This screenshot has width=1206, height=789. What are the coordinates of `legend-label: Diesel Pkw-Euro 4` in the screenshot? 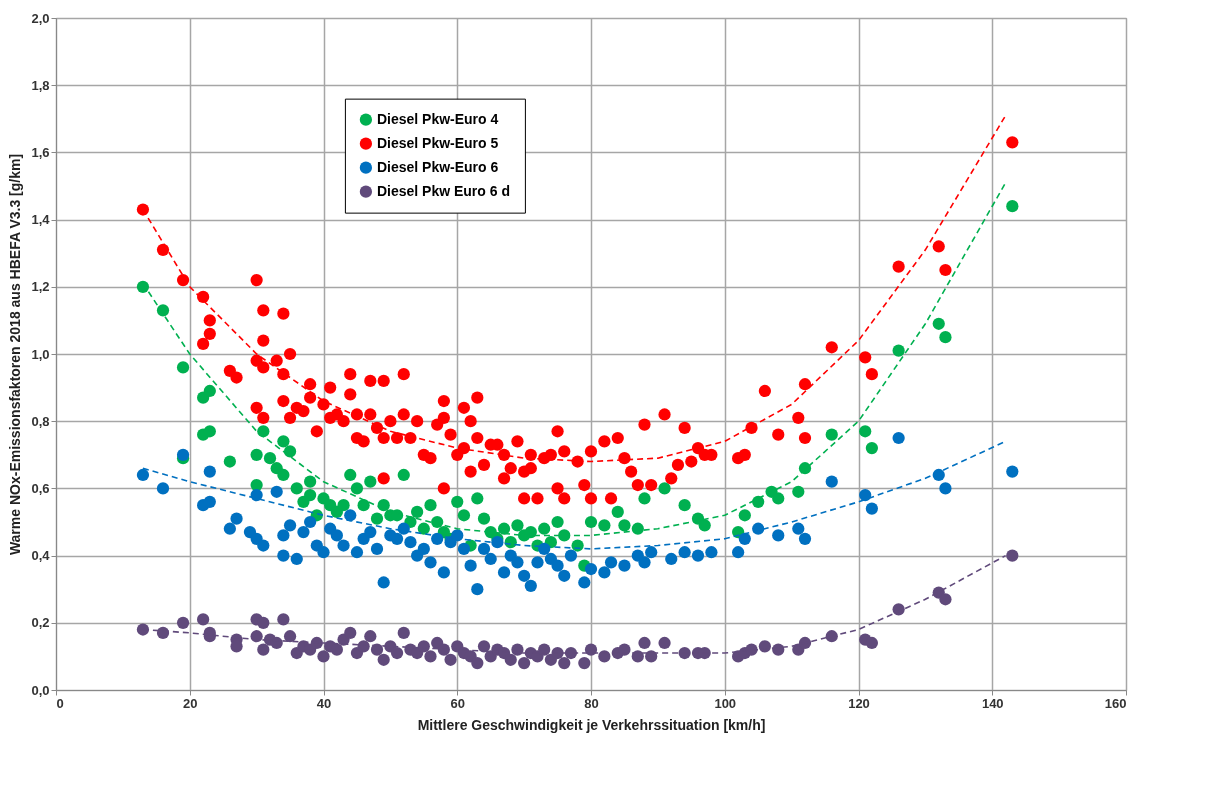 It's located at (437, 118).